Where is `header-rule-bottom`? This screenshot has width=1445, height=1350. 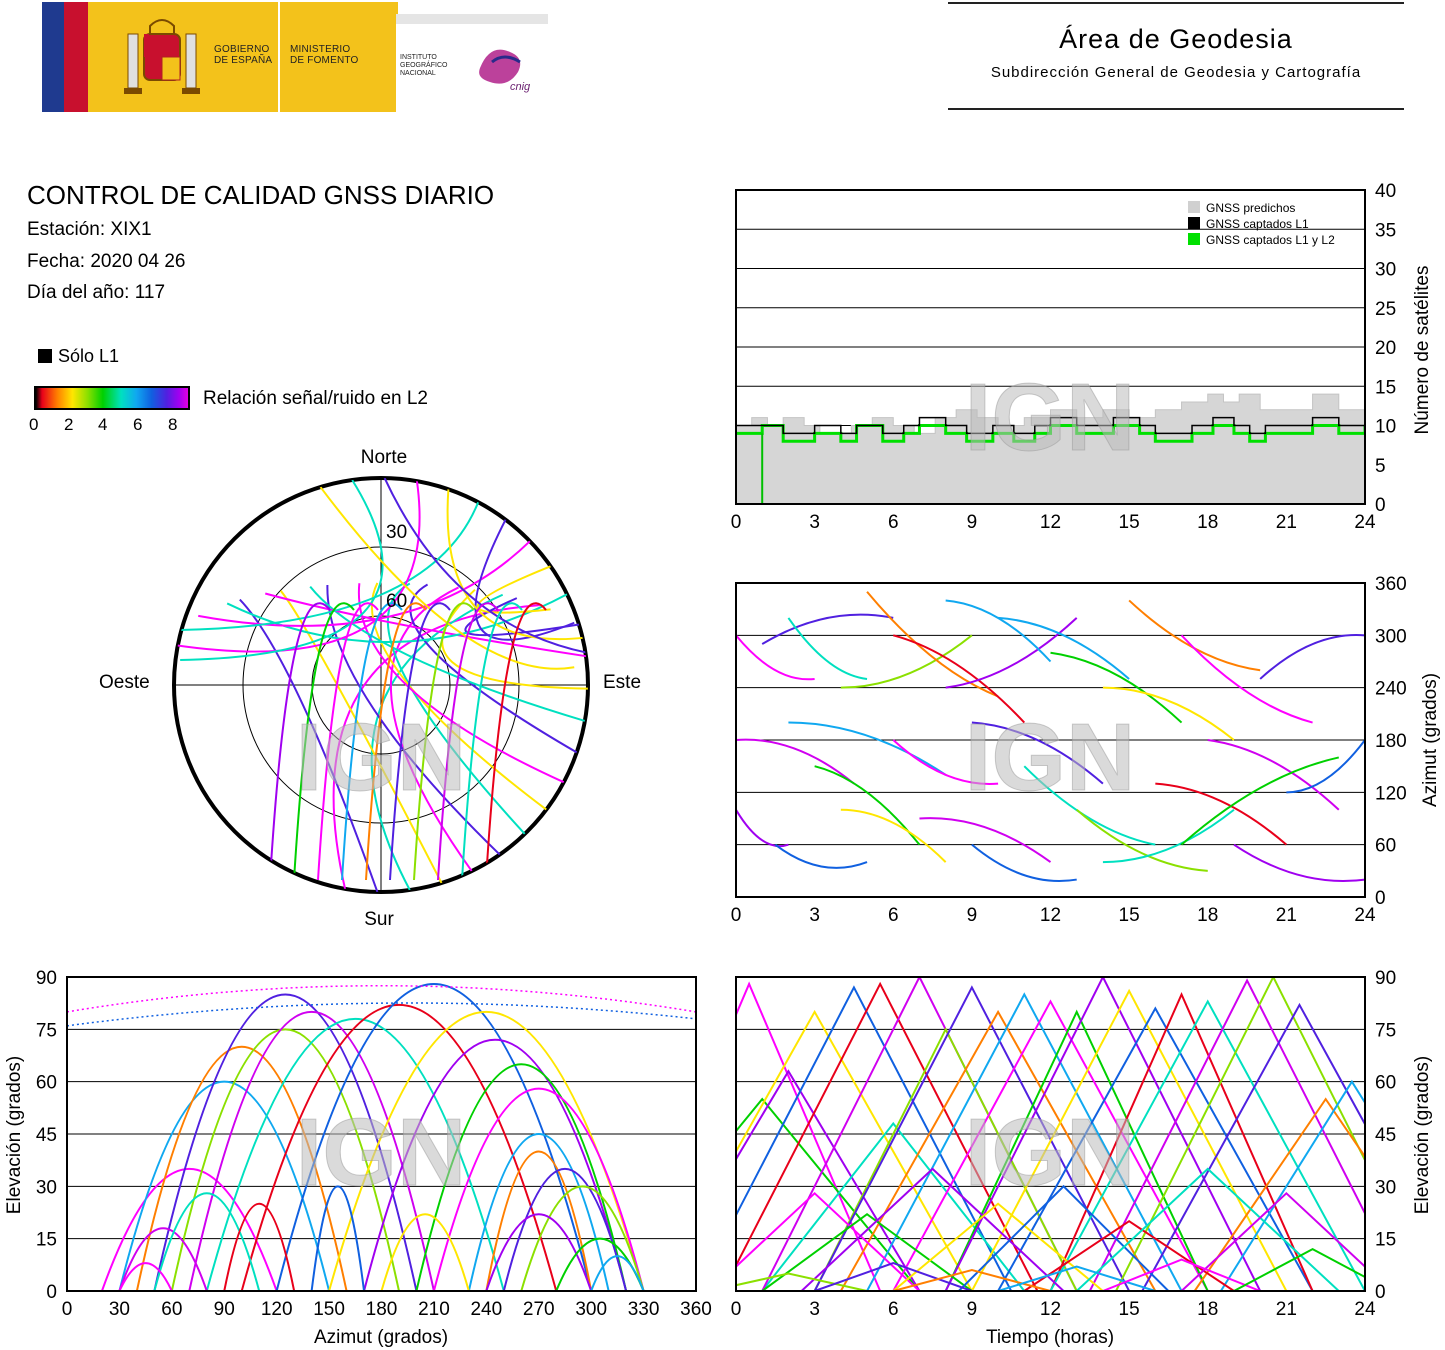 header-rule-bottom is located at coordinates (1176, 109).